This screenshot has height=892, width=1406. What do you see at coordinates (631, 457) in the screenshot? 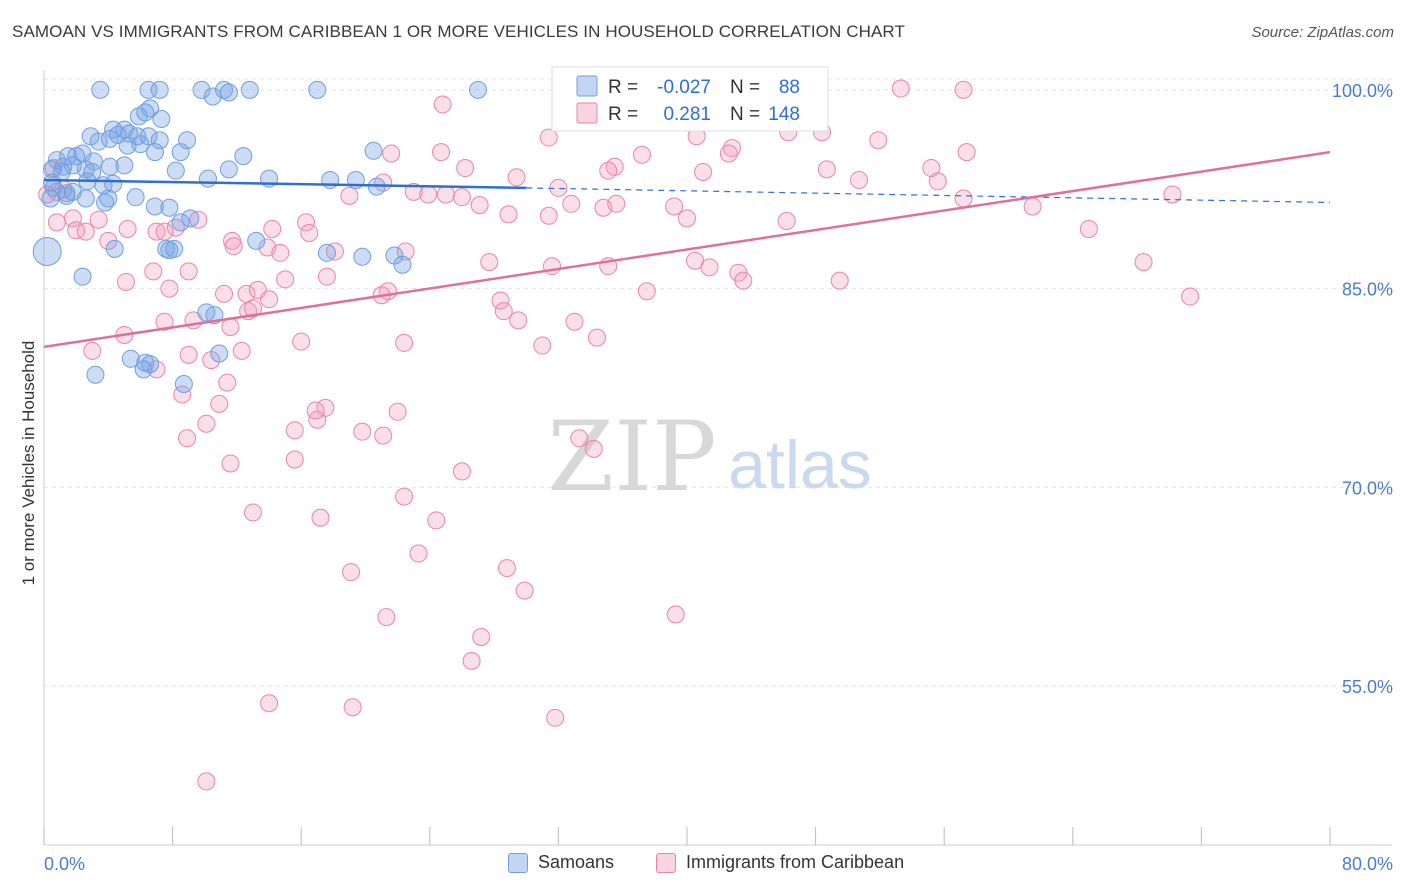
I see `watermark-zip: ZIP` at bounding box center [631, 457].